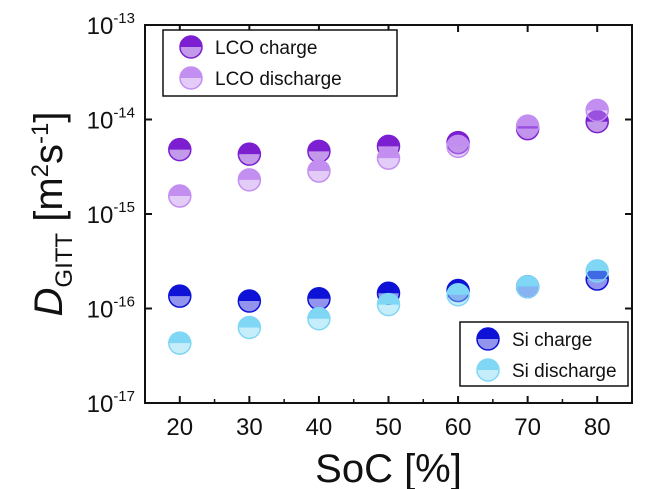 The height and width of the screenshot is (489, 649). Describe the element at coordinates (319, 427) in the screenshot. I see `x-tick-label: 40` at that location.